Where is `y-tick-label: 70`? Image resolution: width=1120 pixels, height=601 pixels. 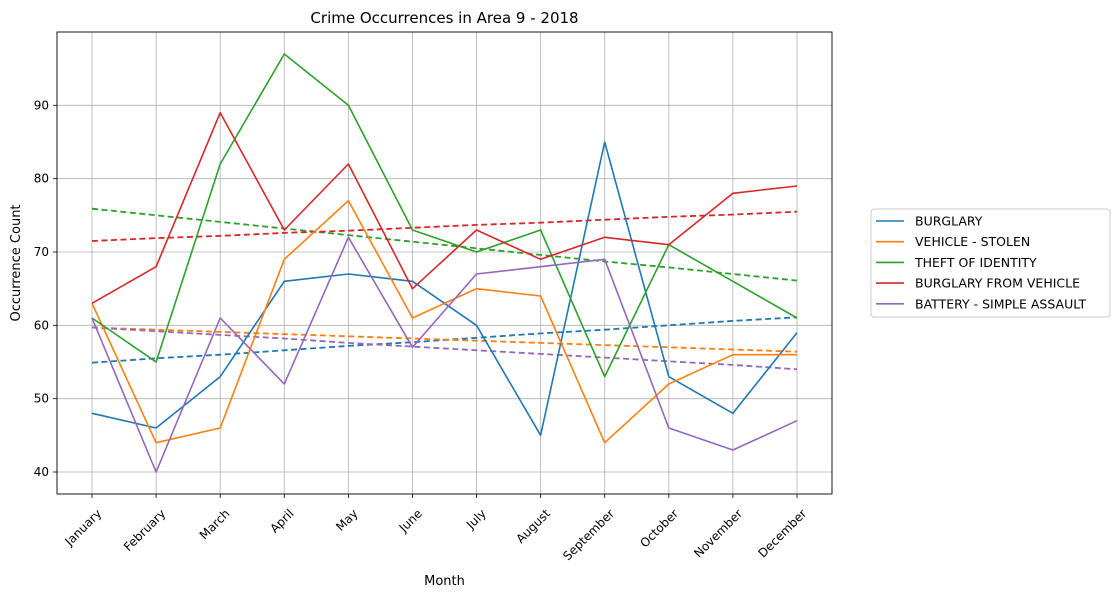 y-tick-label: 70 is located at coordinates (41, 252).